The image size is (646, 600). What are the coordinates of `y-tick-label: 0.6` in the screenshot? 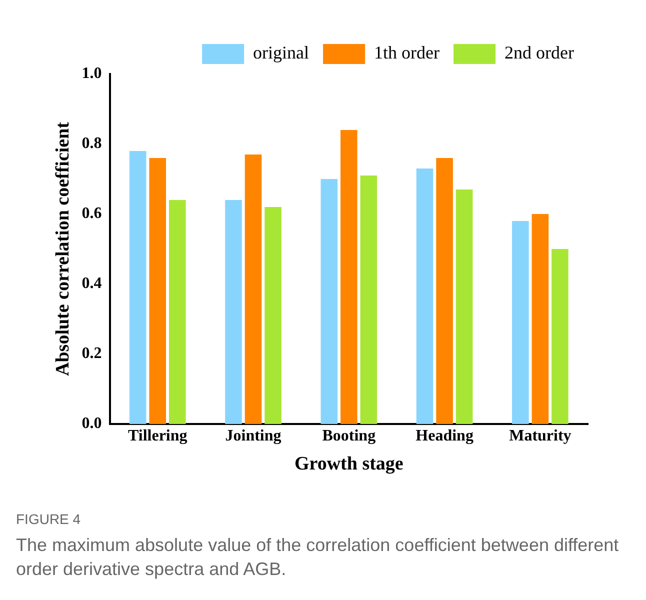 It's located at (92, 213).